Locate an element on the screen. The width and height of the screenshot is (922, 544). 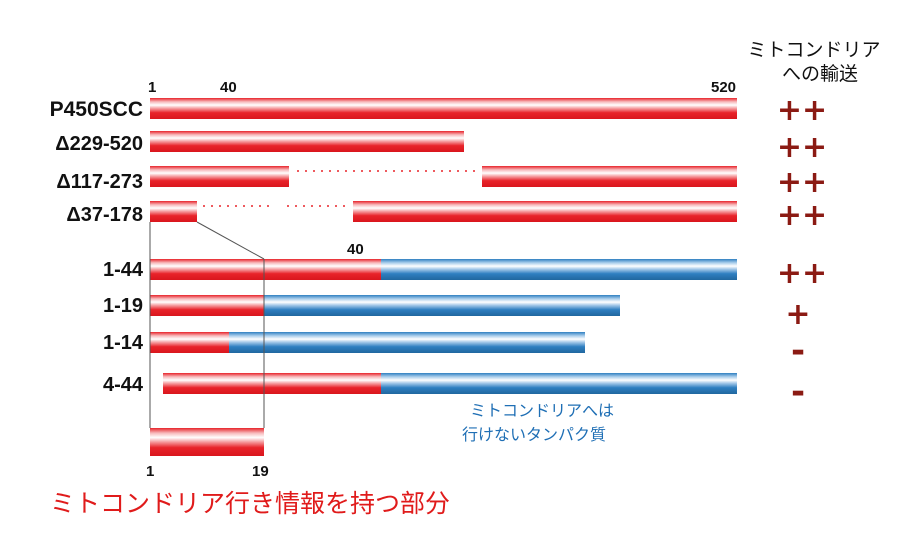
result-p450scc: ++ is located at coordinates (802, 110).